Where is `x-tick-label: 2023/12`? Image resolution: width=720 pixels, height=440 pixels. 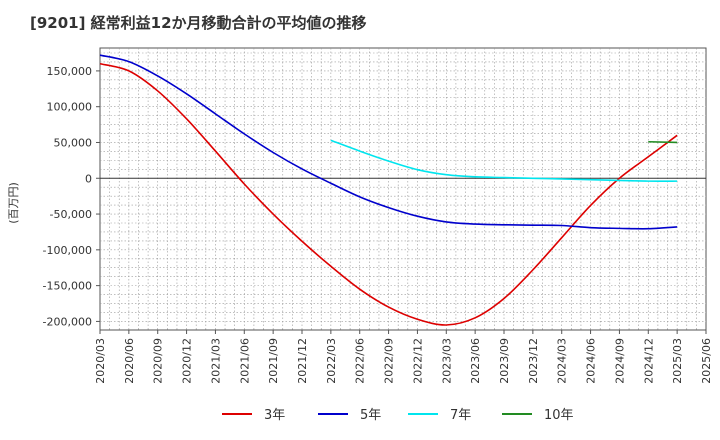
x-tick-label: 2023/12 is located at coordinates (533, 361).